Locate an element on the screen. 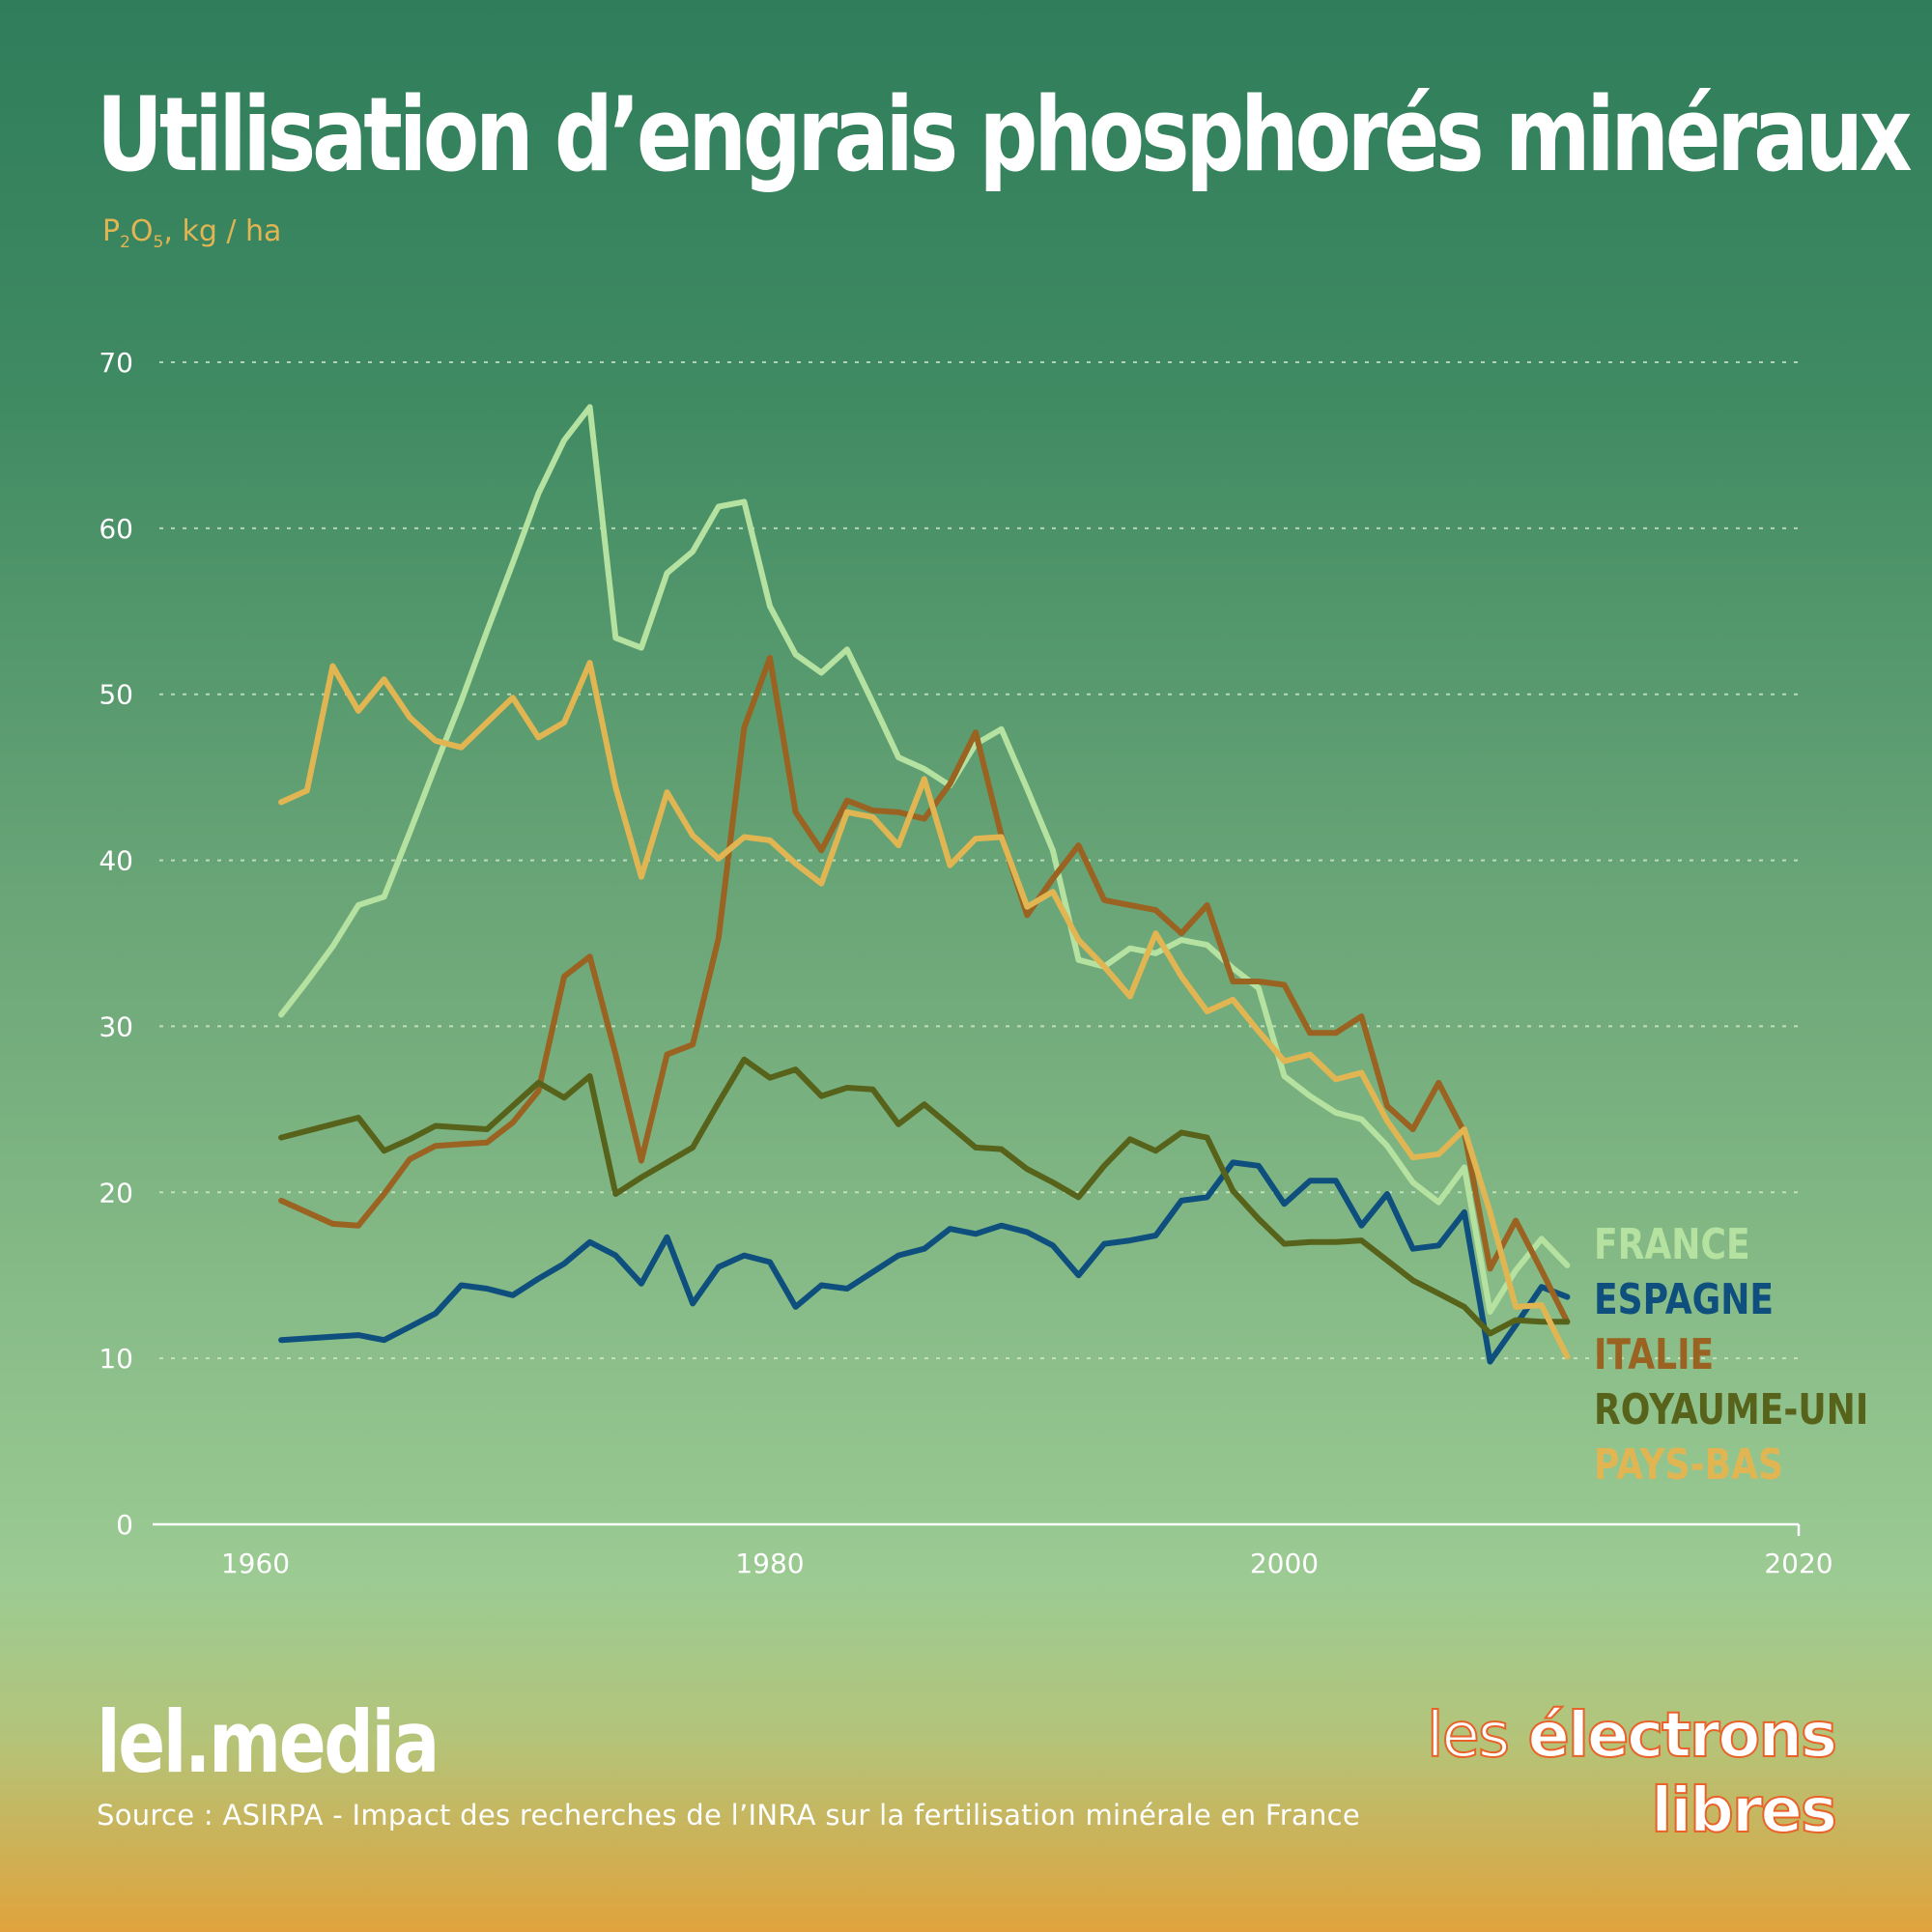 Image resolution: width=1932 pixels, height=1932 pixels. series-line-royaume-uni is located at coordinates (924, 1196).